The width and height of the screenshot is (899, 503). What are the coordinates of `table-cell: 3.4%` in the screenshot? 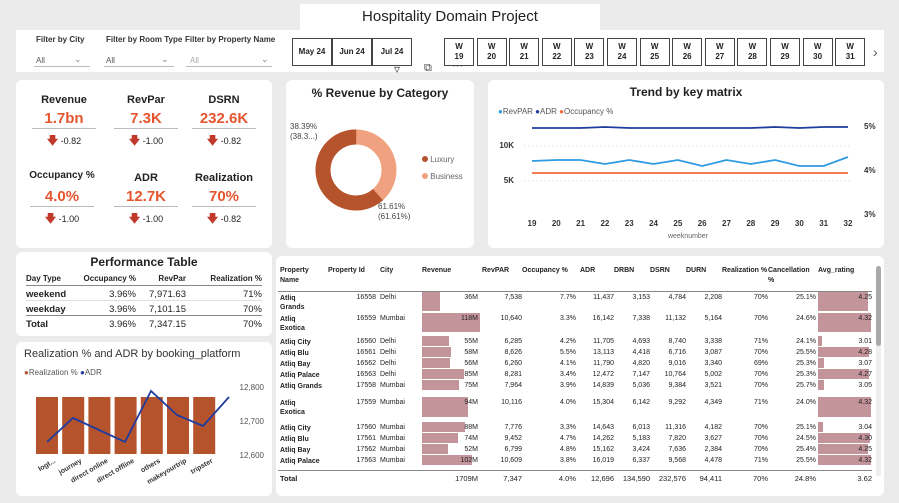 It's located at (568, 374).